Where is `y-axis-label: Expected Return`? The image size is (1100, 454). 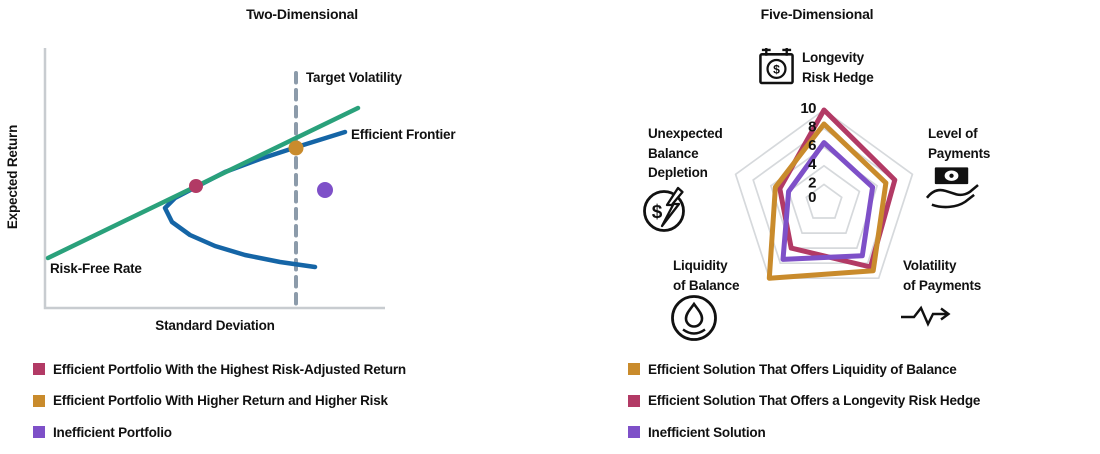 y-axis-label: Expected Return is located at coordinates (12, 177).